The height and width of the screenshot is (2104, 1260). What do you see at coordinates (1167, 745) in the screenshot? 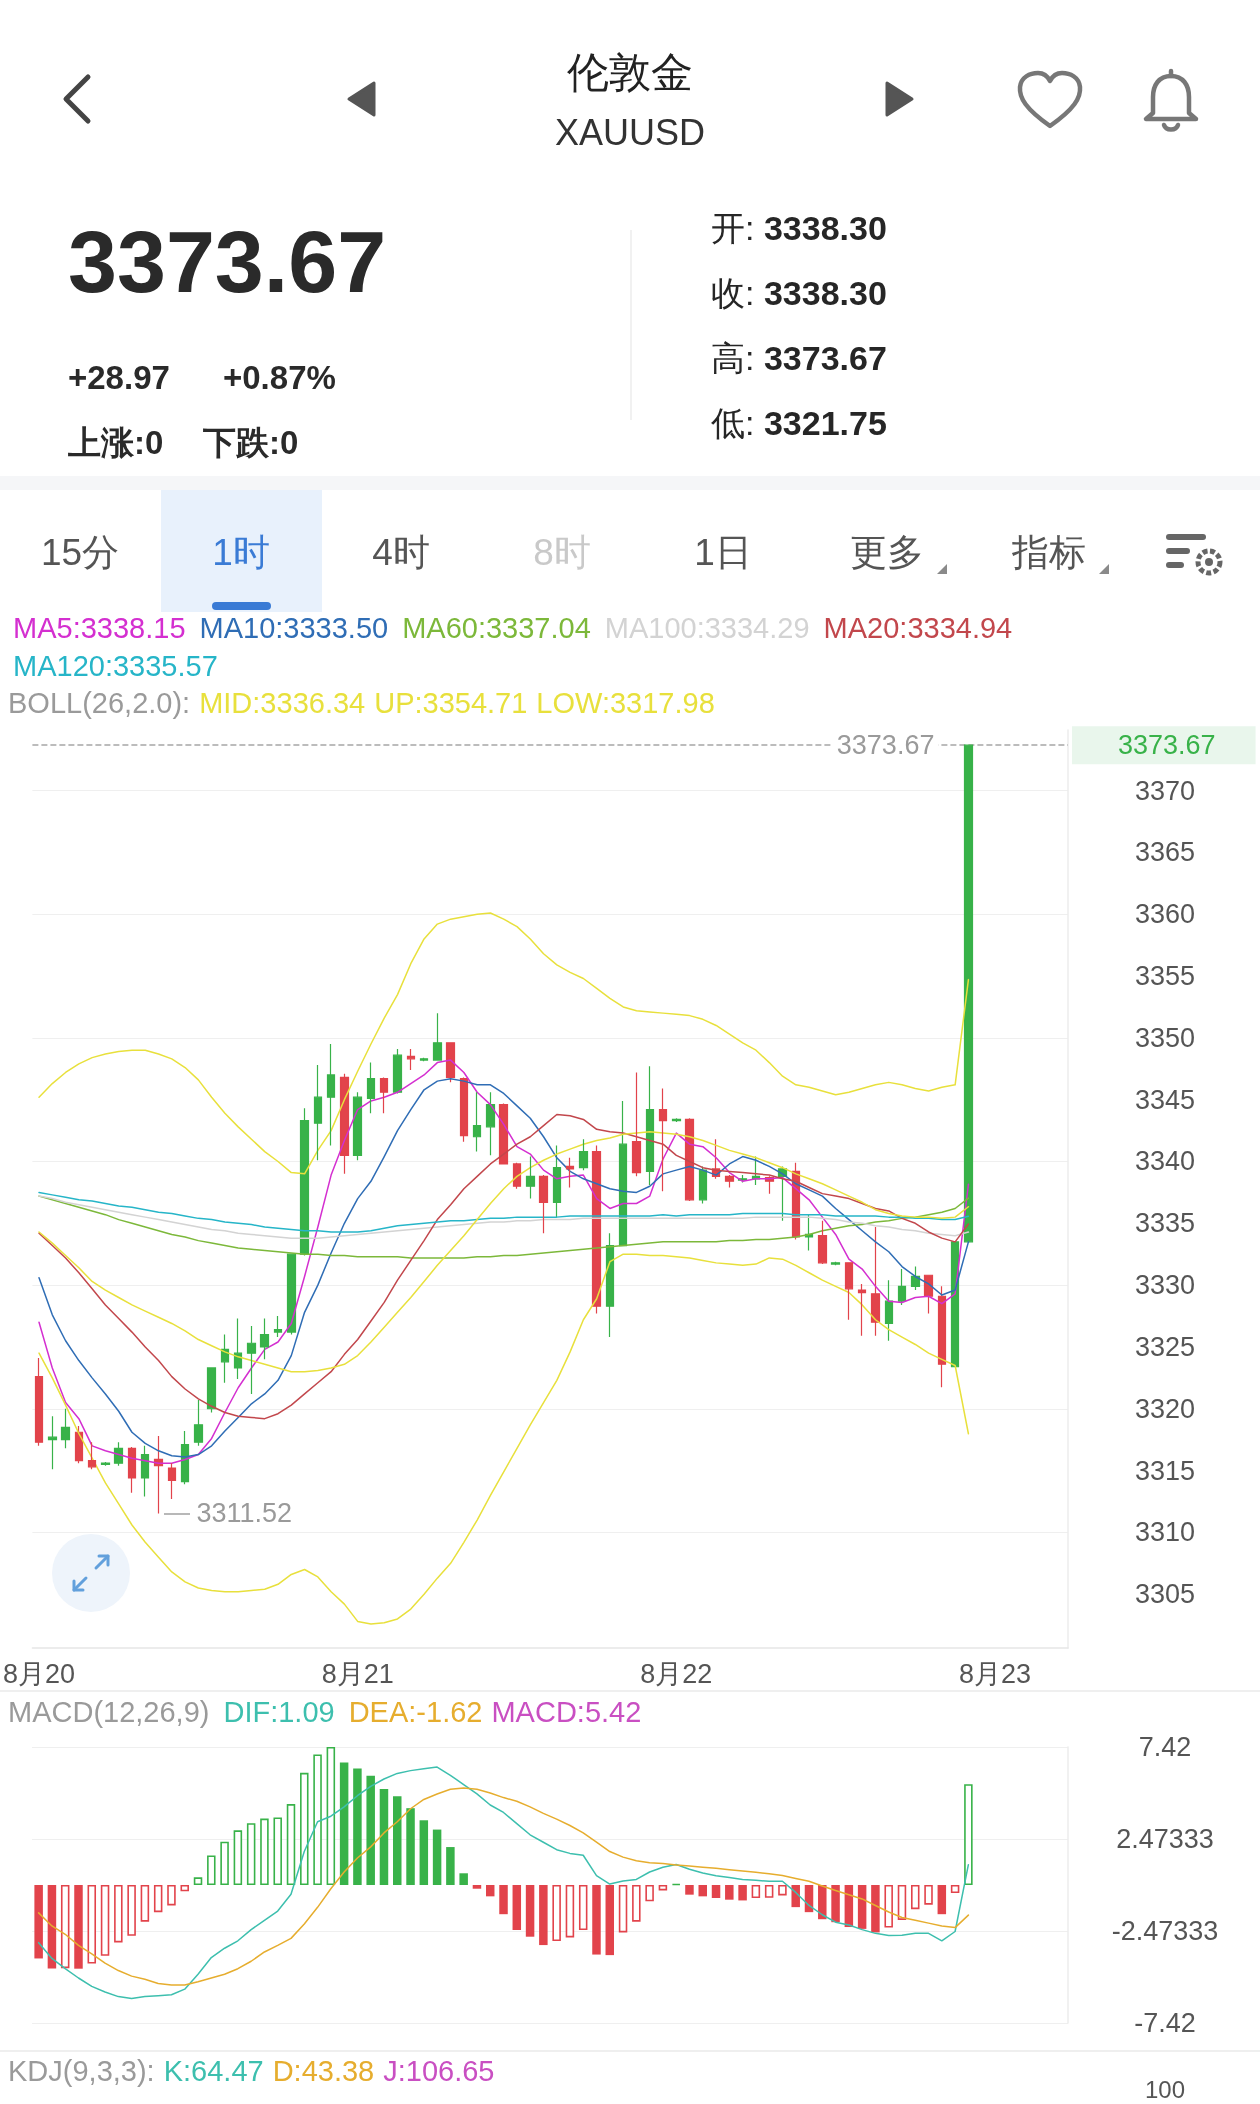
I see `ref-line-label: 3373.67` at bounding box center [1167, 745].